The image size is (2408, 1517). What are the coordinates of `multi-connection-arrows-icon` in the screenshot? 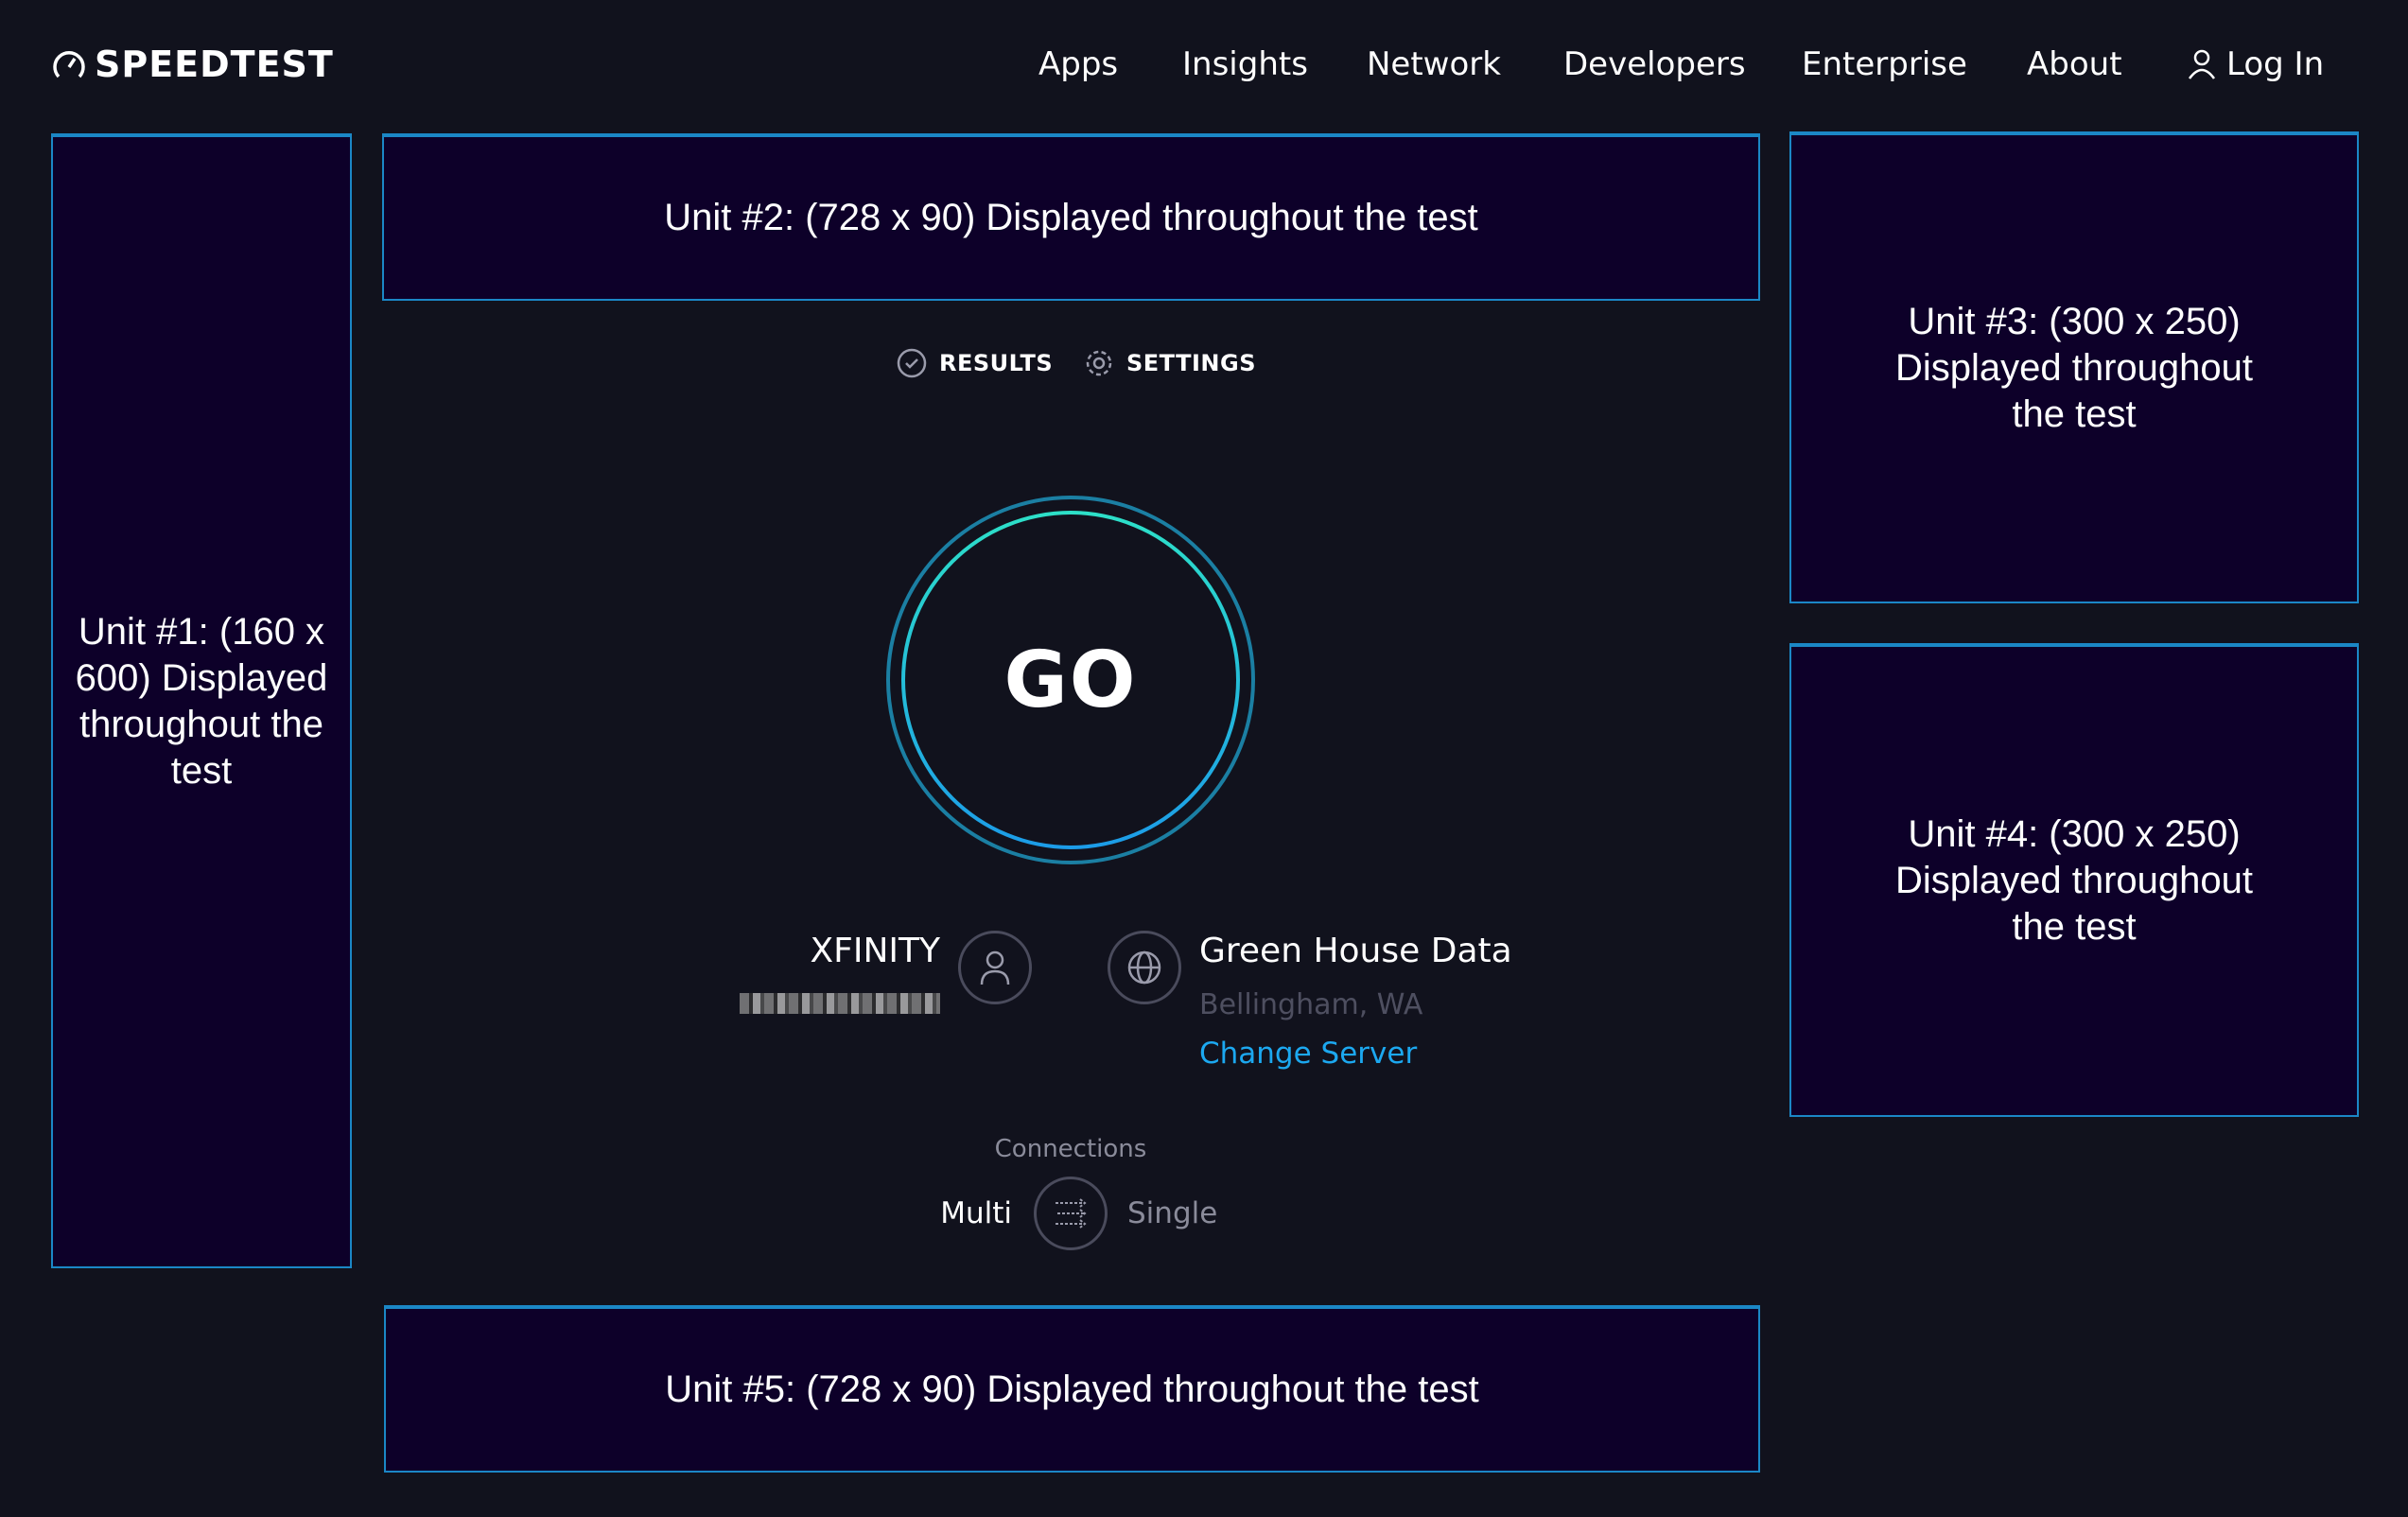 It's located at (1071, 1213).